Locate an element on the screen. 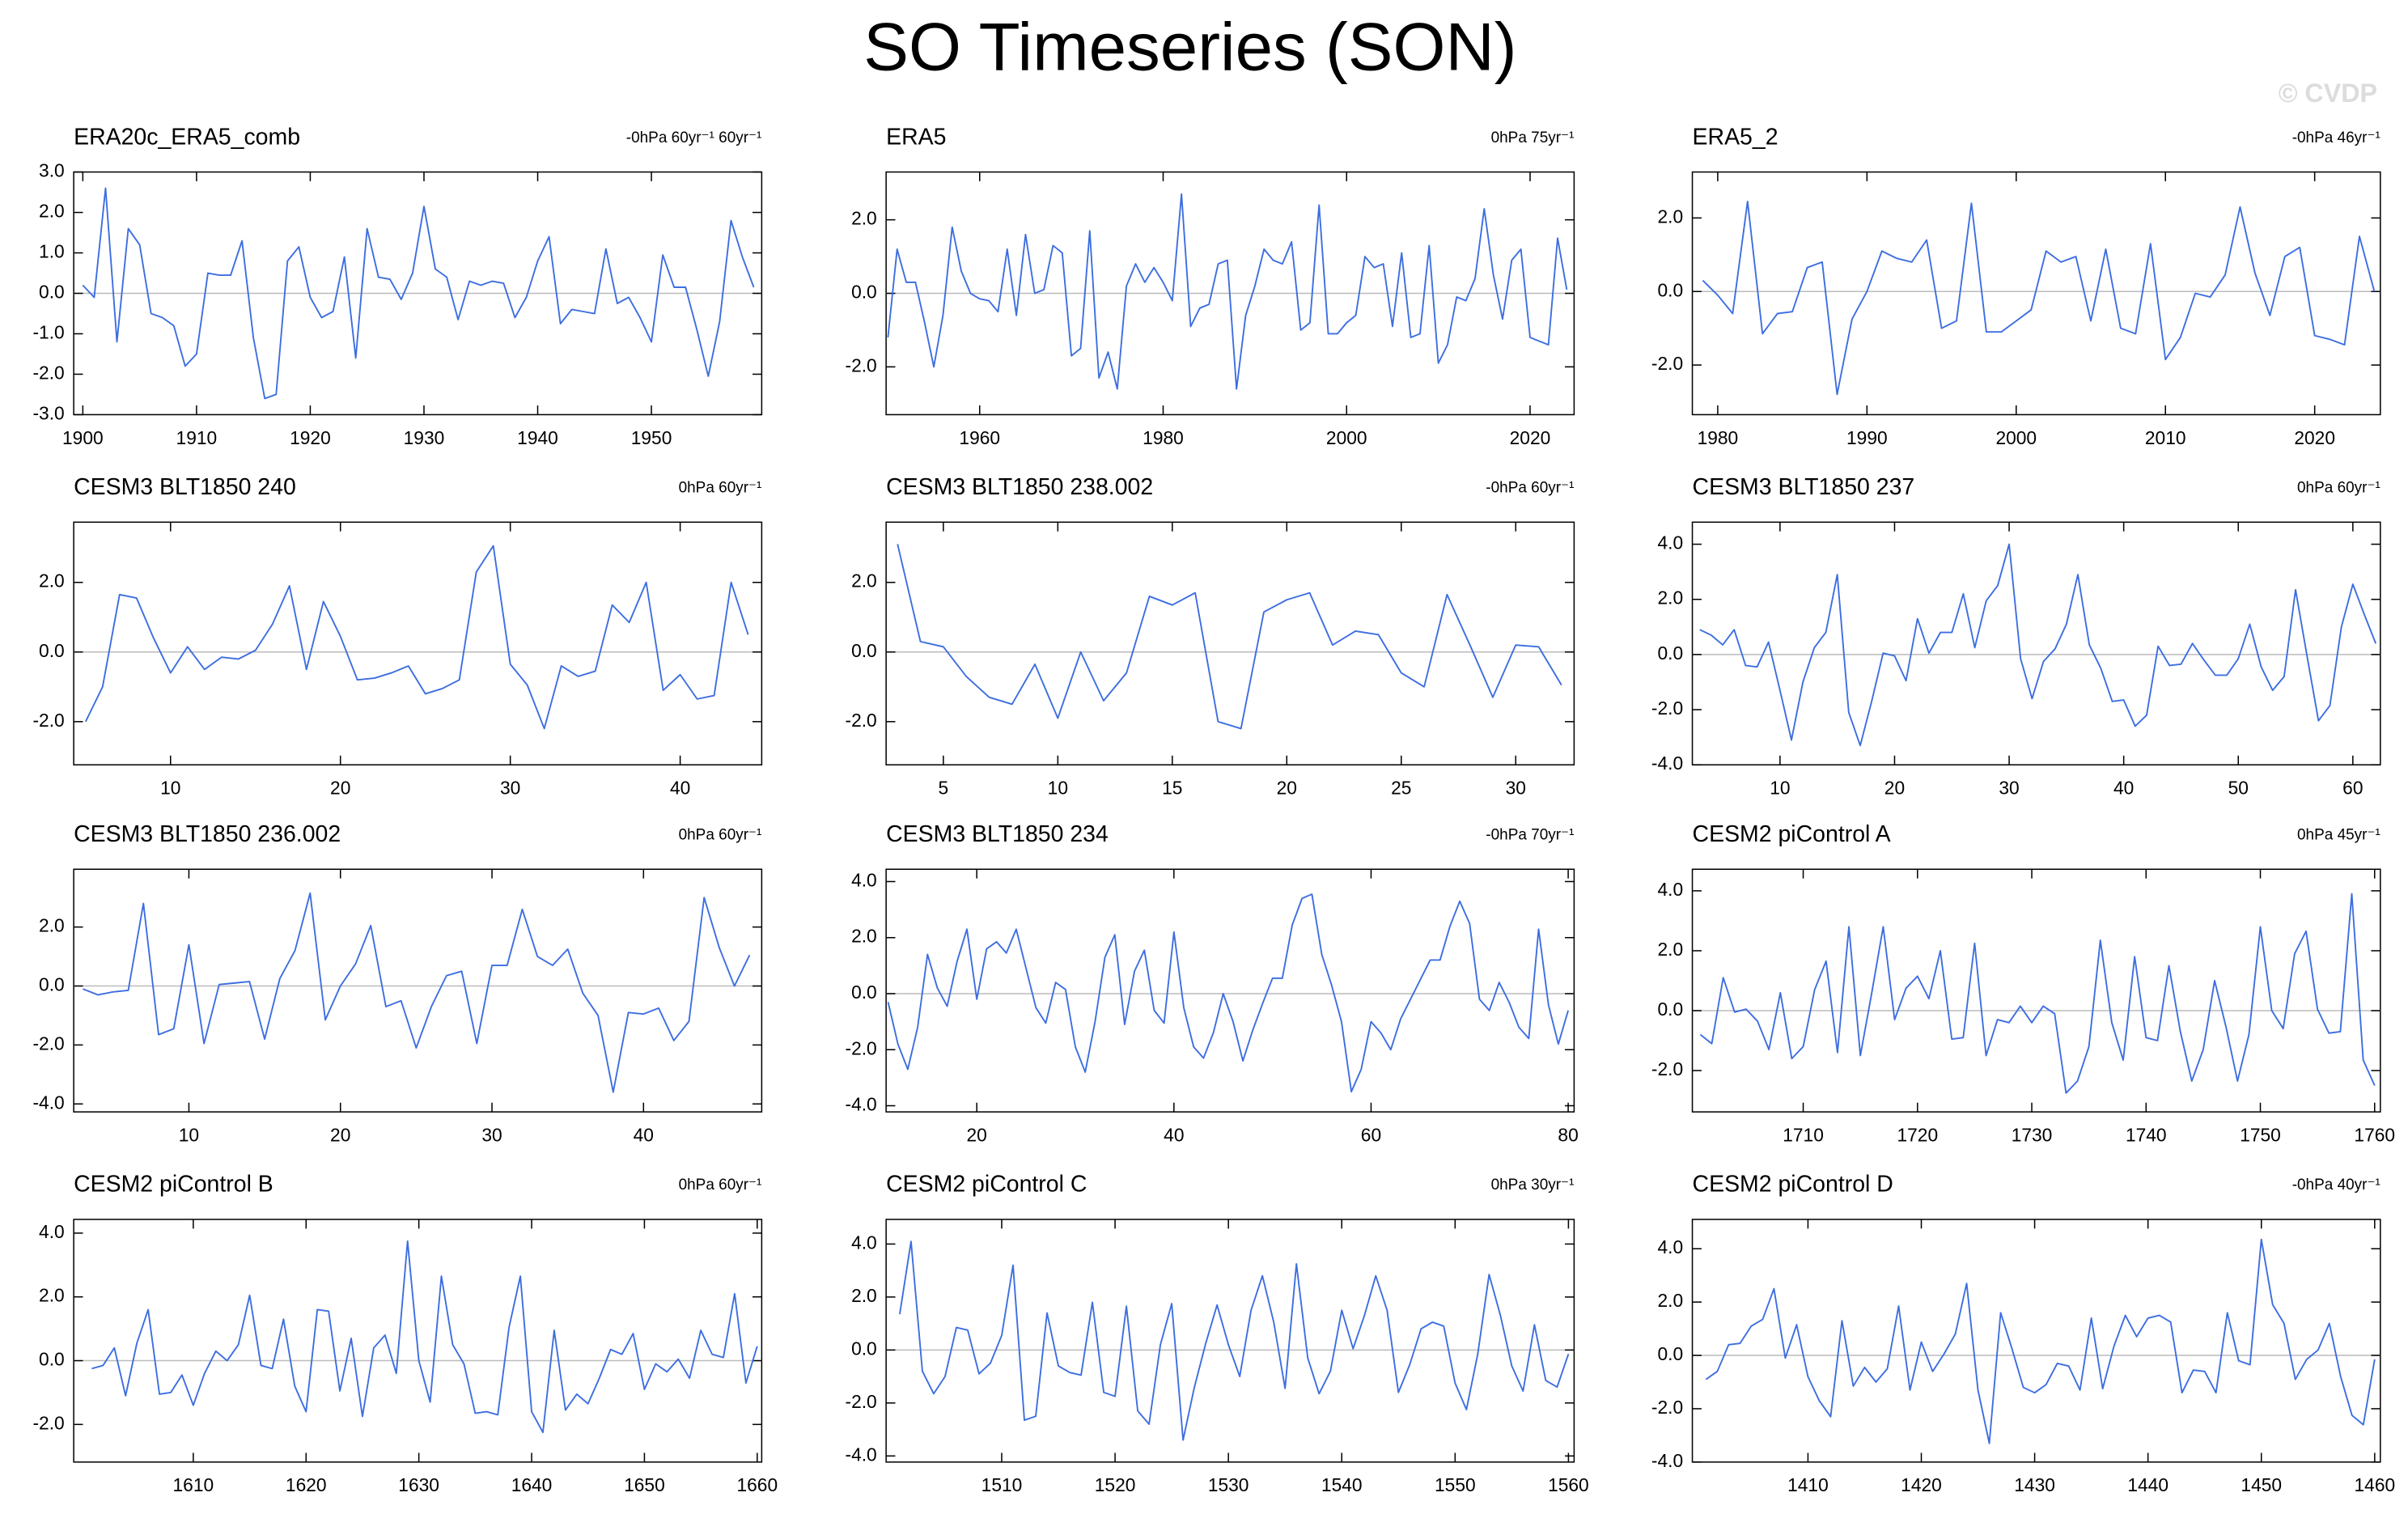 This screenshot has height=1535, width=2408. x-tick-label: 1920 is located at coordinates (310, 438).